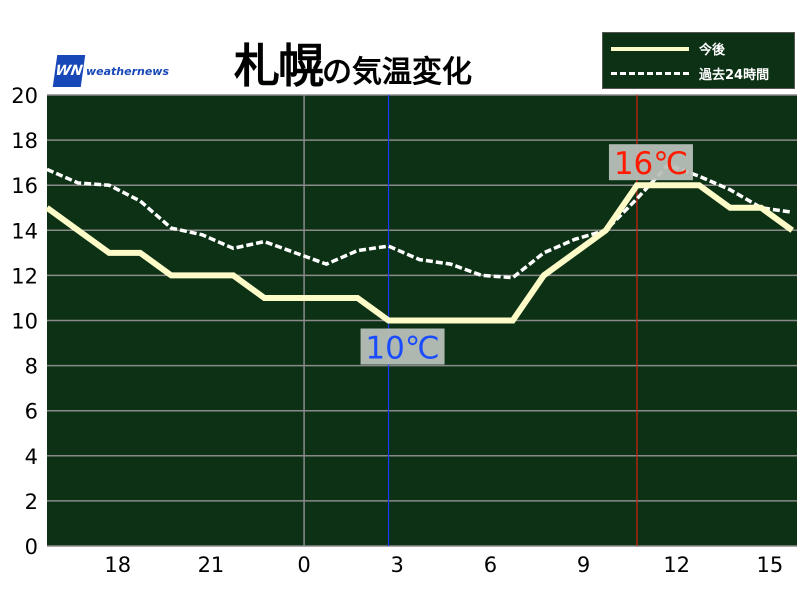 This screenshot has height=600, width=800. Describe the element at coordinates (279, 66) in the screenshot. I see `title-city: 札幌` at that location.